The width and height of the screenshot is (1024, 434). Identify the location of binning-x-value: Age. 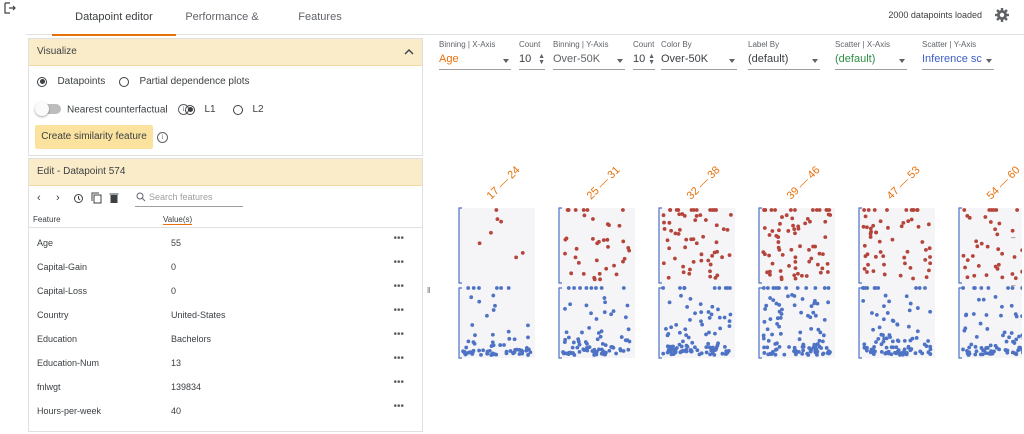
(475, 61).